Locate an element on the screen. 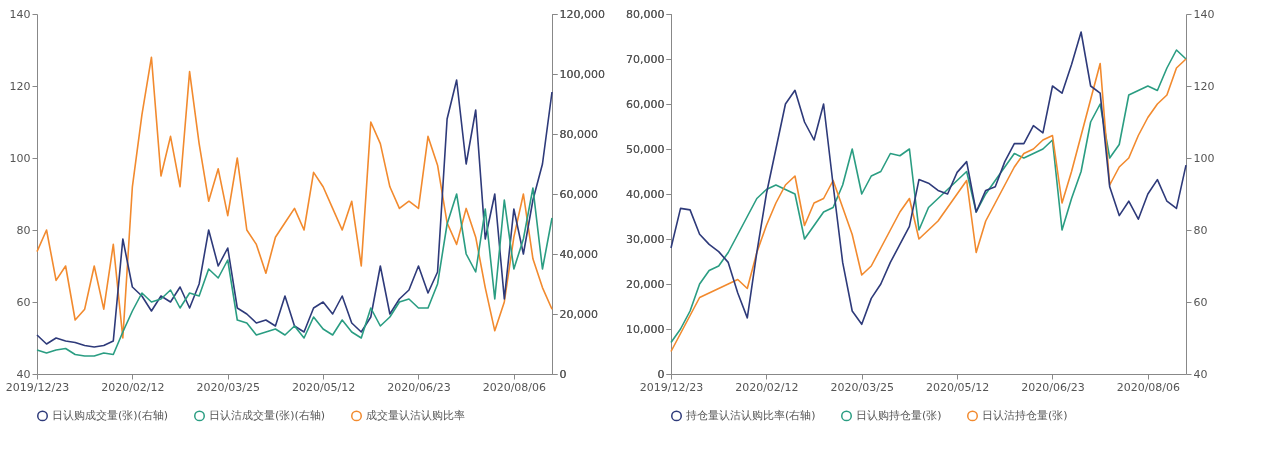 The image size is (1274, 474). y-tick-label: 120 is located at coordinates (20, 86).